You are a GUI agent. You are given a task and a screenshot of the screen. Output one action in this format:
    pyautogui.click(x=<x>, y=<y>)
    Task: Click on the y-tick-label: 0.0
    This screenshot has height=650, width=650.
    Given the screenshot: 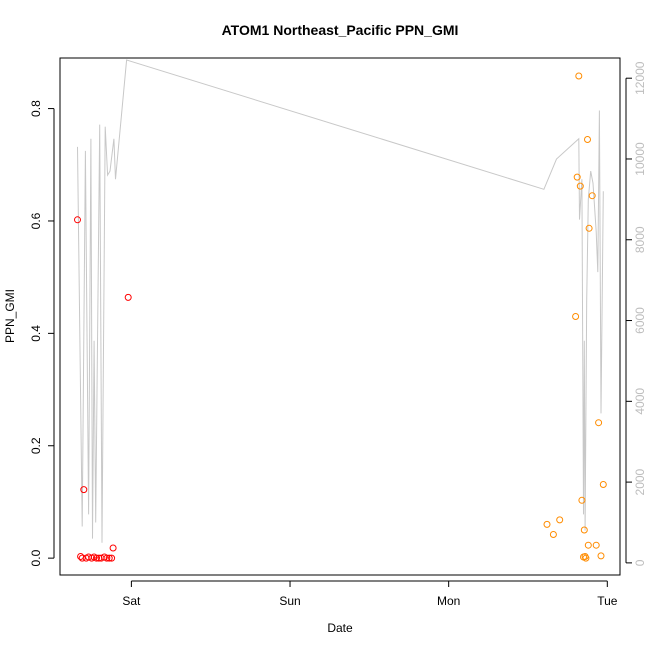 What is the action you would take?
    pyautogui.click(x=36, y=557)
    